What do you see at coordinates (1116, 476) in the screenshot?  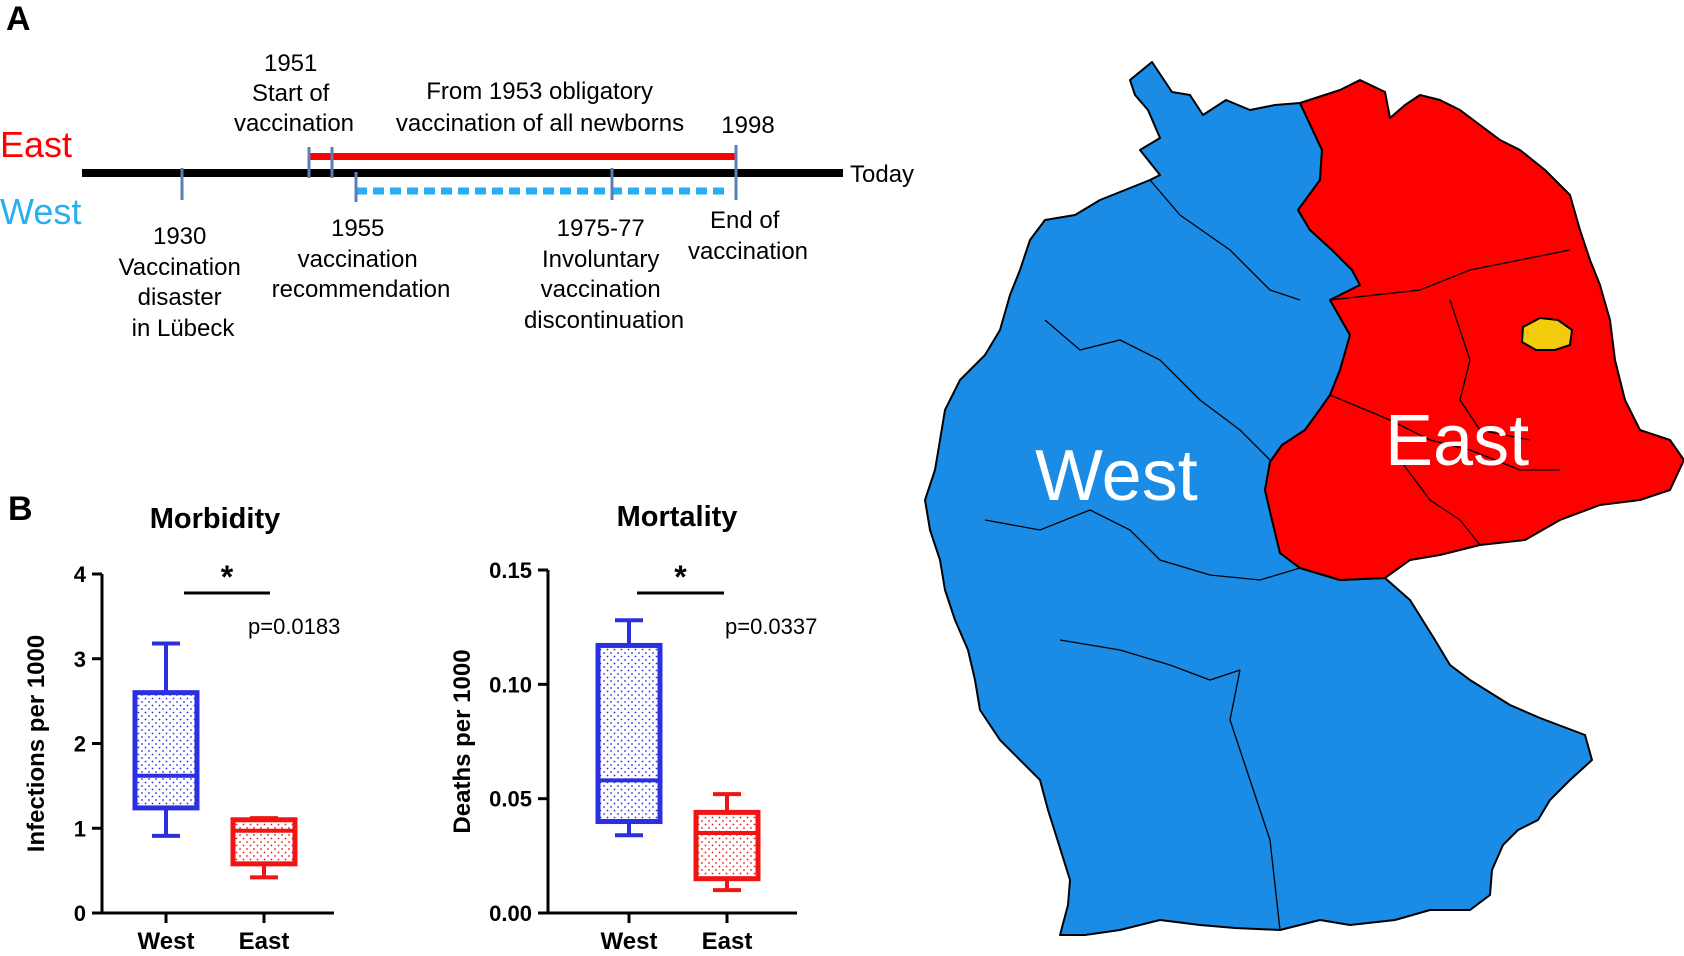 I see `map-label-west: West` at bounding box center [1116, 476].